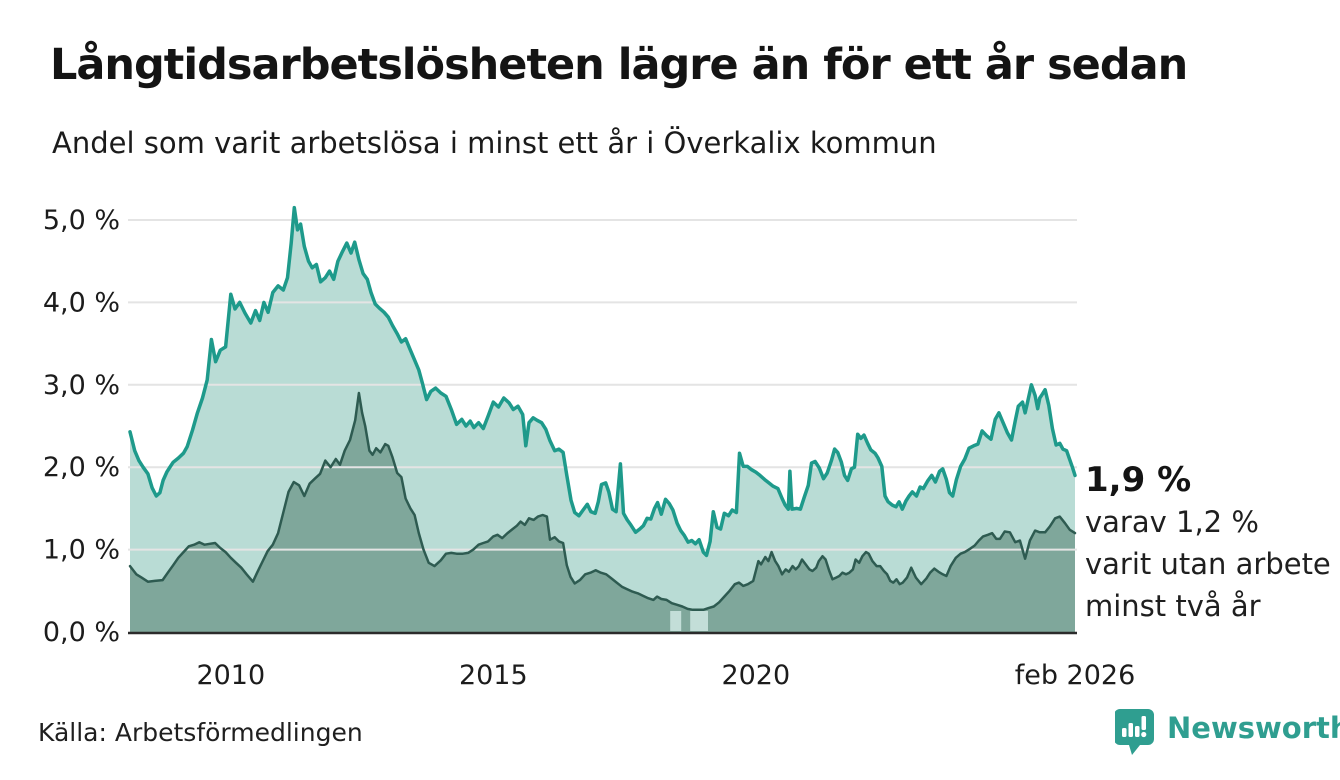 This screenshot has height=780, width=1340. What do you see at coordinates (1208, 564) in the screenshot?
I see `end-value-detail-line2: varit utan arbete` at bounding box center [1208, 564].